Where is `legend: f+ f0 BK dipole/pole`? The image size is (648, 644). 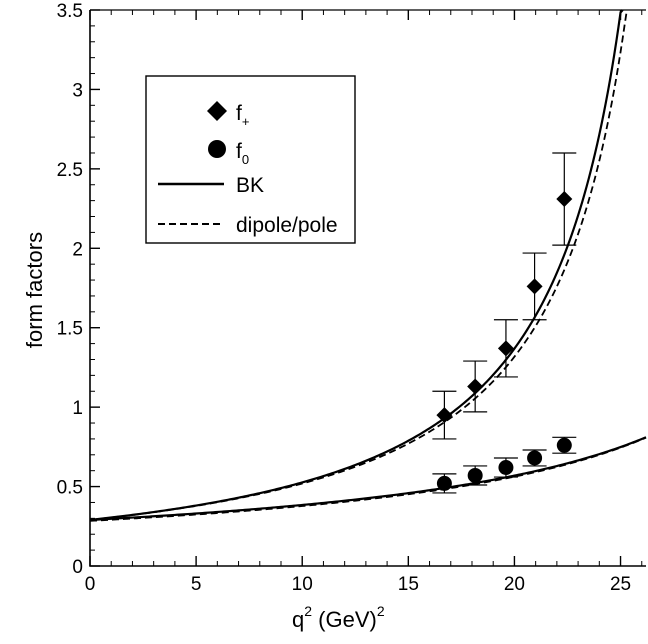 legend: f+ f0 BK dipole/pole is located at coordinates (250, 159).